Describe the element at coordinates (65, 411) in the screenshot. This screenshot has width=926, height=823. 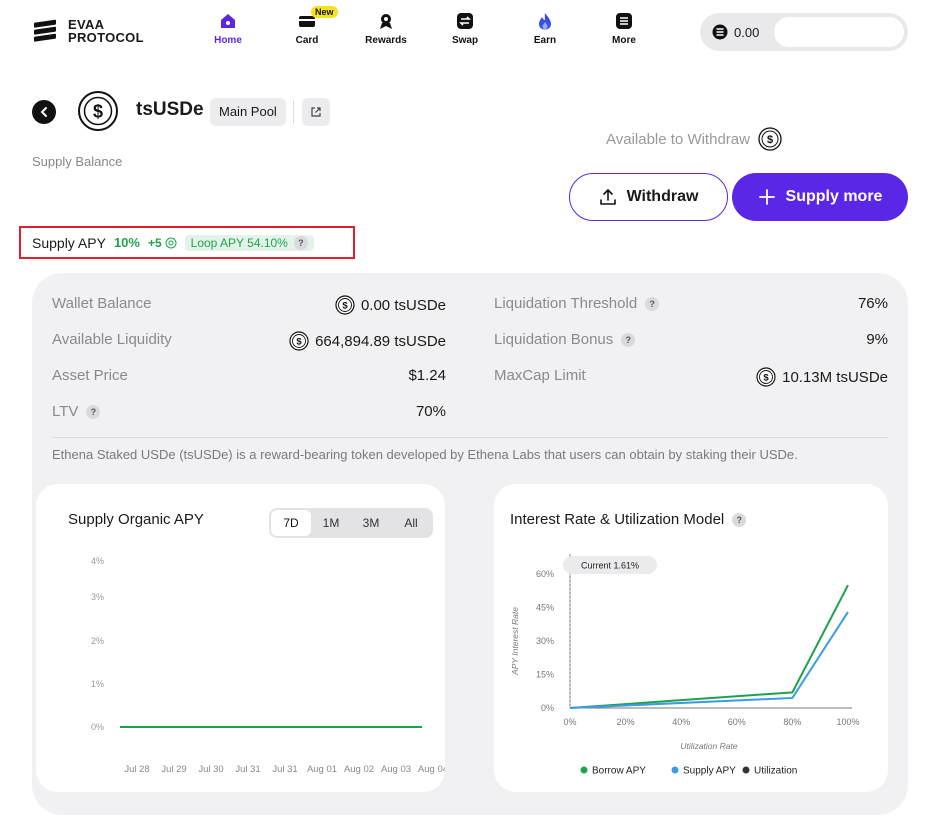
I see `stat-label: LTV` at that location.